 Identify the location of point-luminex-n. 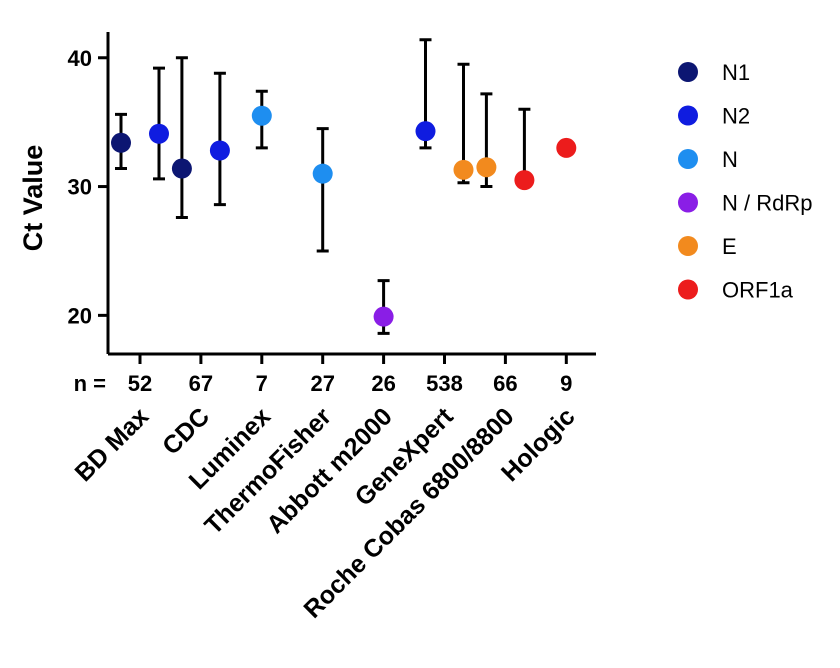
(261, 115).